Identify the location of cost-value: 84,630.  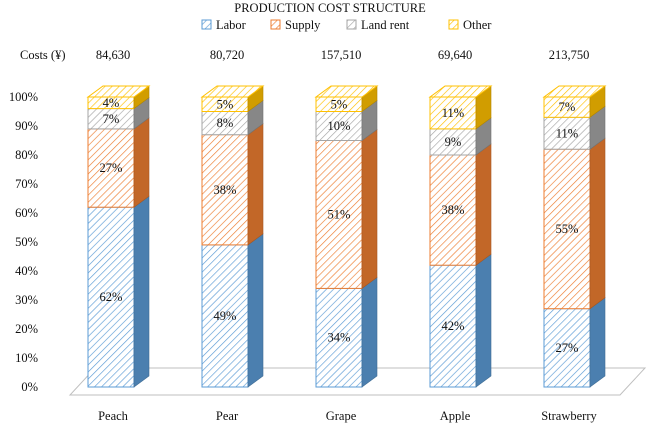
(113, 55).